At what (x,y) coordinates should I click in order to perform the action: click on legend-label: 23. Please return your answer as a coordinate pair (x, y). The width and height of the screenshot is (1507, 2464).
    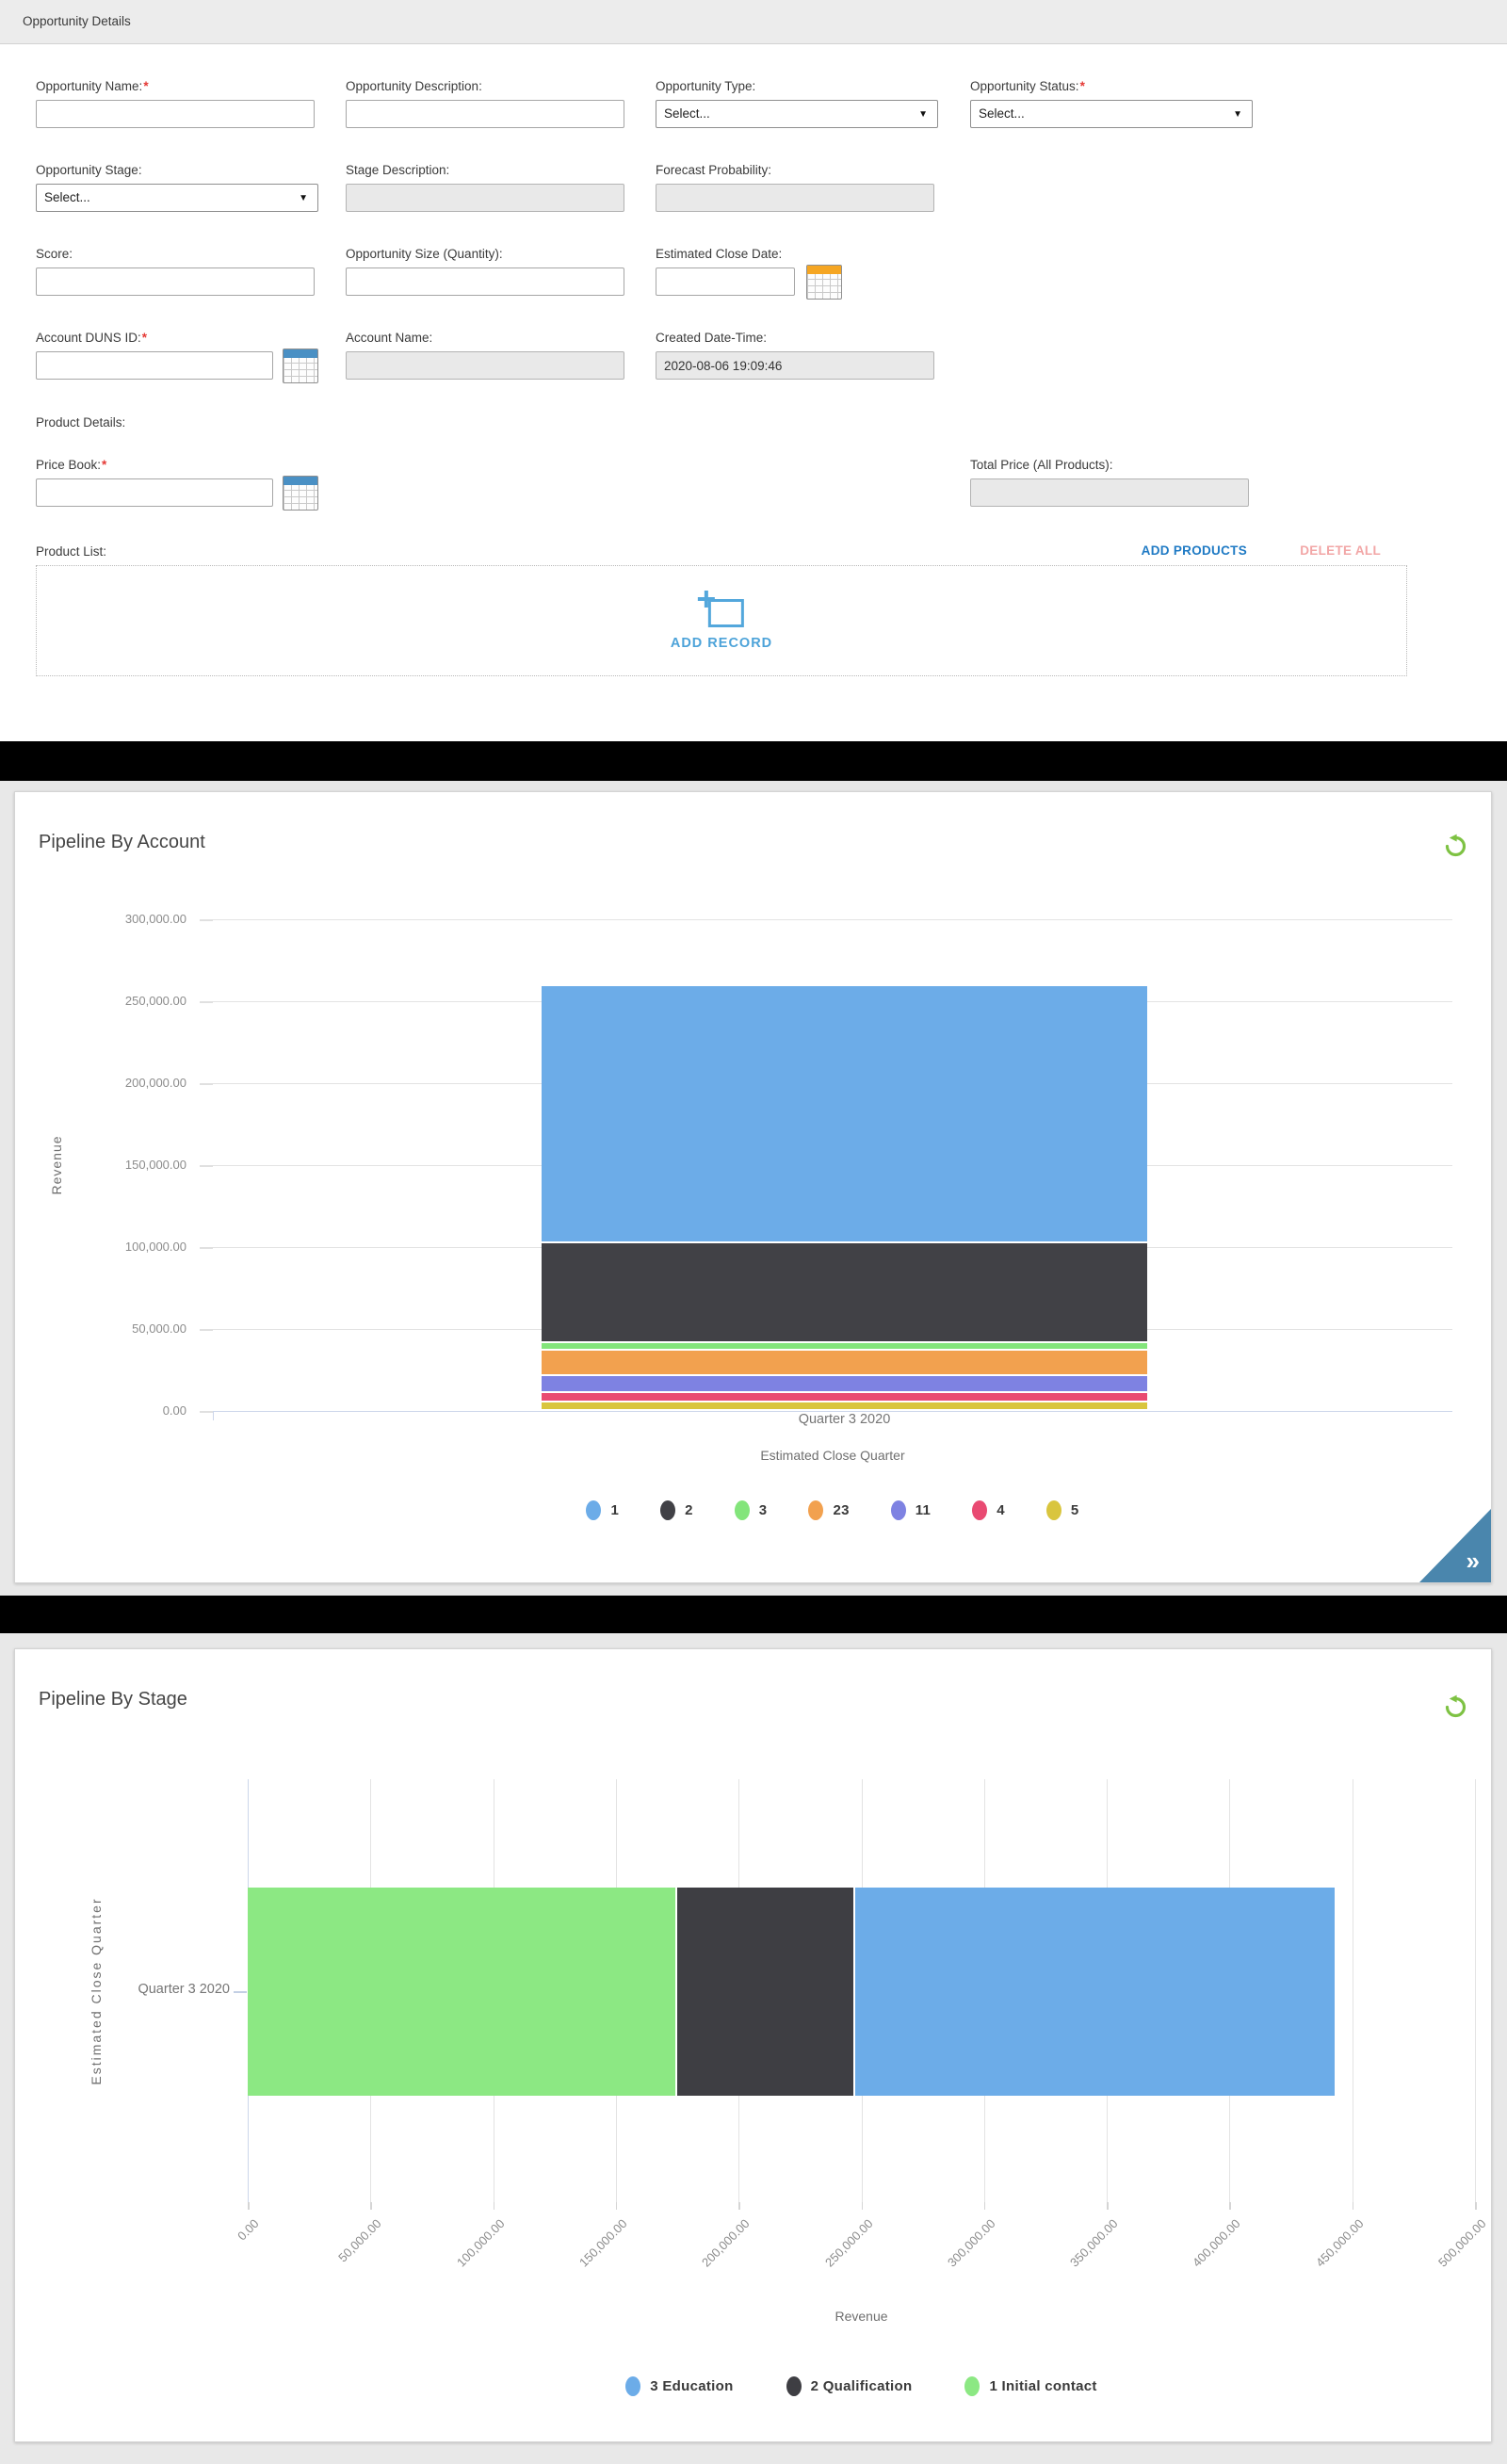
    Looking at the image, I should click on (841, 1510).